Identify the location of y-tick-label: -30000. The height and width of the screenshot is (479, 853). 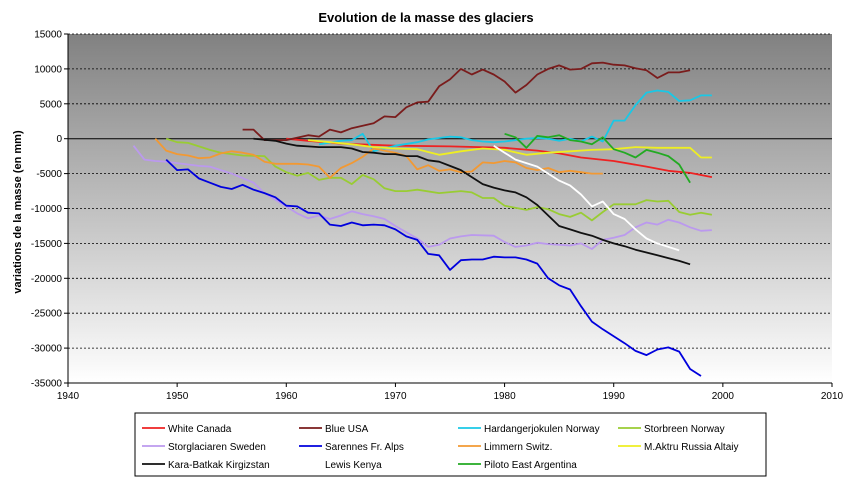
(47, 349).